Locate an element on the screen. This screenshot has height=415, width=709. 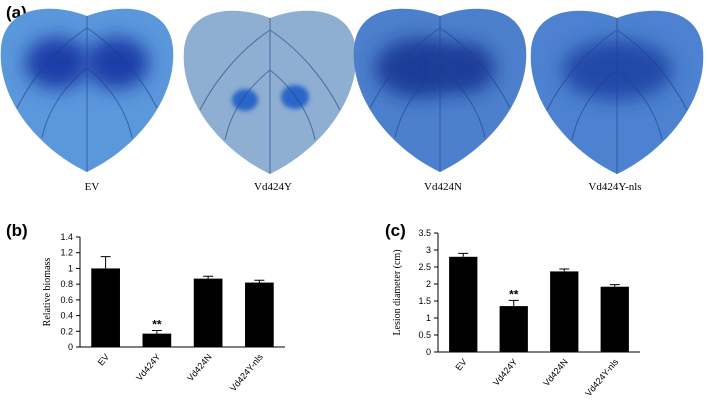
y-tick-label: 2.5 is located at coordinates (424, 267).